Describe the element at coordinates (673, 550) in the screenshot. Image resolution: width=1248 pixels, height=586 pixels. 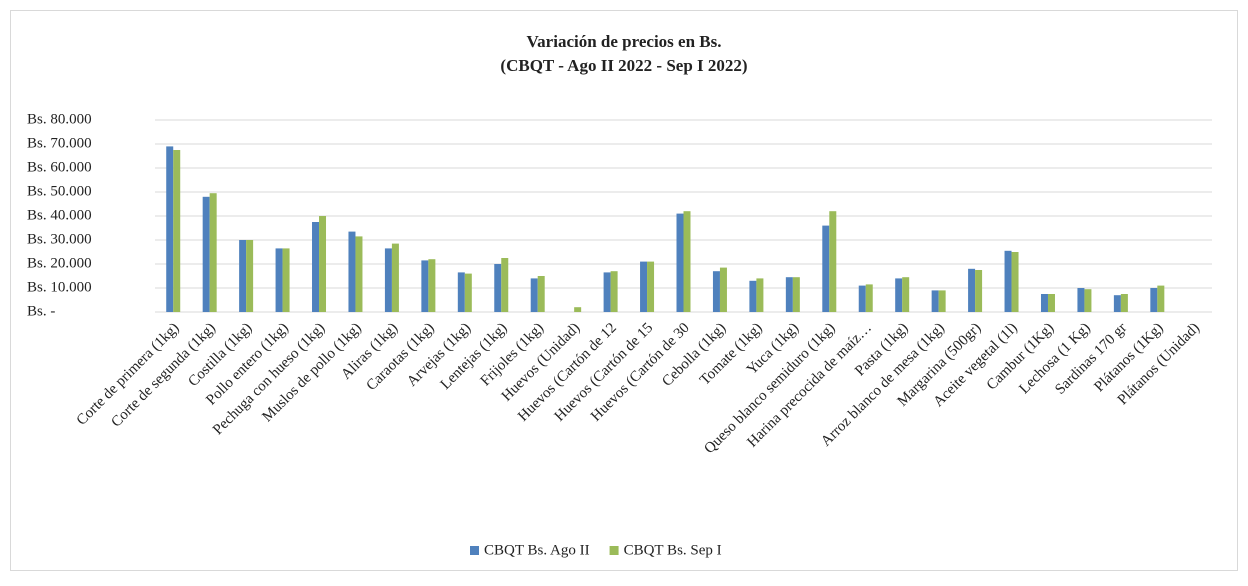
I see `legend-label: CBQT Bs. Sep I` at that location.